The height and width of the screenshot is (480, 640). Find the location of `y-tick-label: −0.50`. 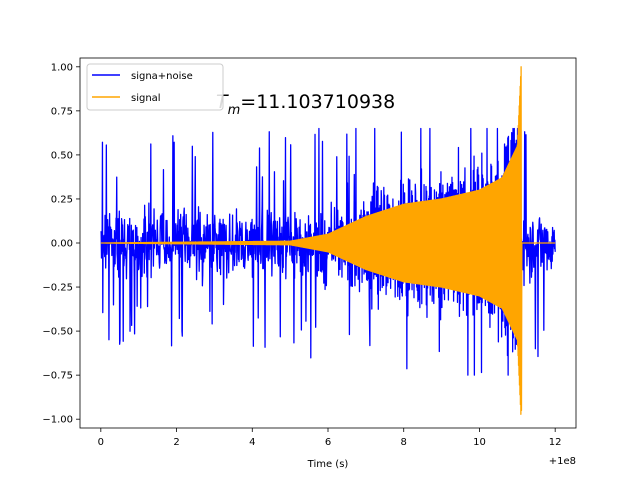

y-tick-label: −0.50 is located at coordinates (57, 332).